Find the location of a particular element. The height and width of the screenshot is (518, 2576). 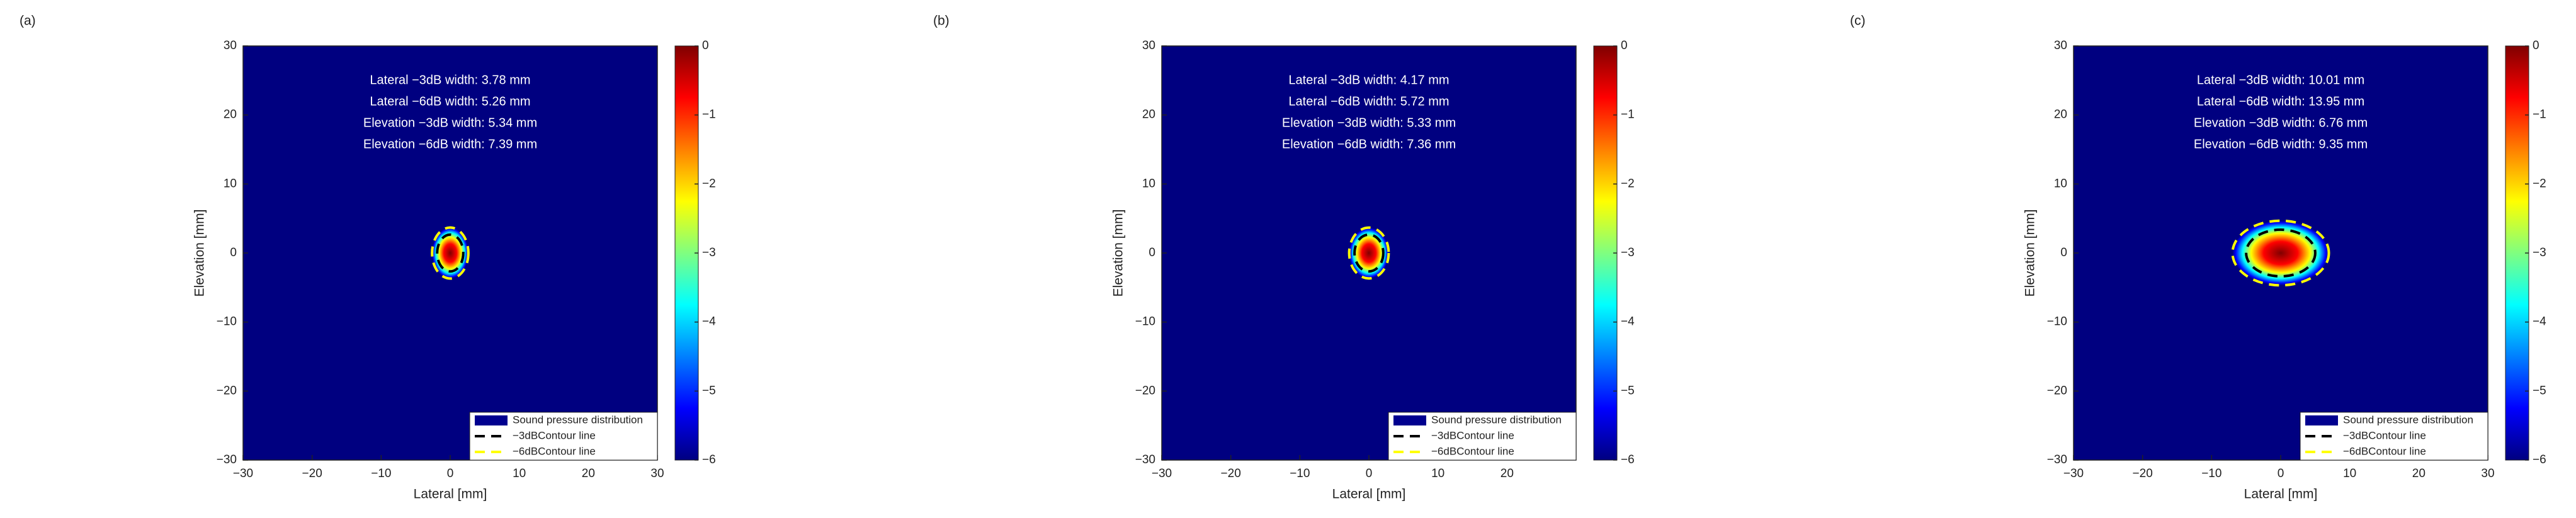

annotation: Elevation −3dB width: 5.33 mm is located at coordinates (1369, 123).